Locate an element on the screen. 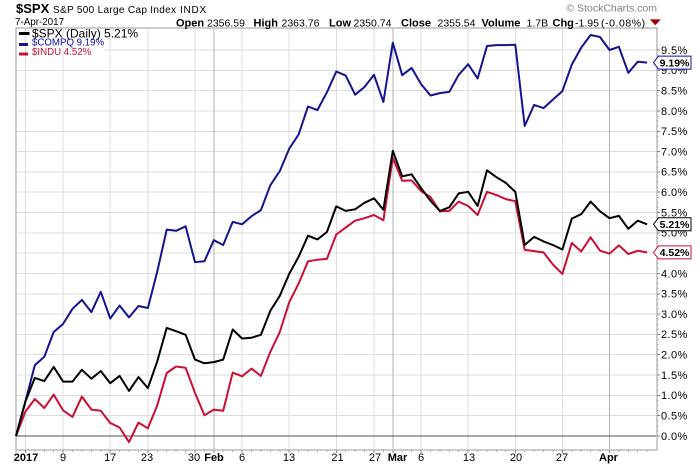  svg-text: Apr is located at coordinates (609, 458).